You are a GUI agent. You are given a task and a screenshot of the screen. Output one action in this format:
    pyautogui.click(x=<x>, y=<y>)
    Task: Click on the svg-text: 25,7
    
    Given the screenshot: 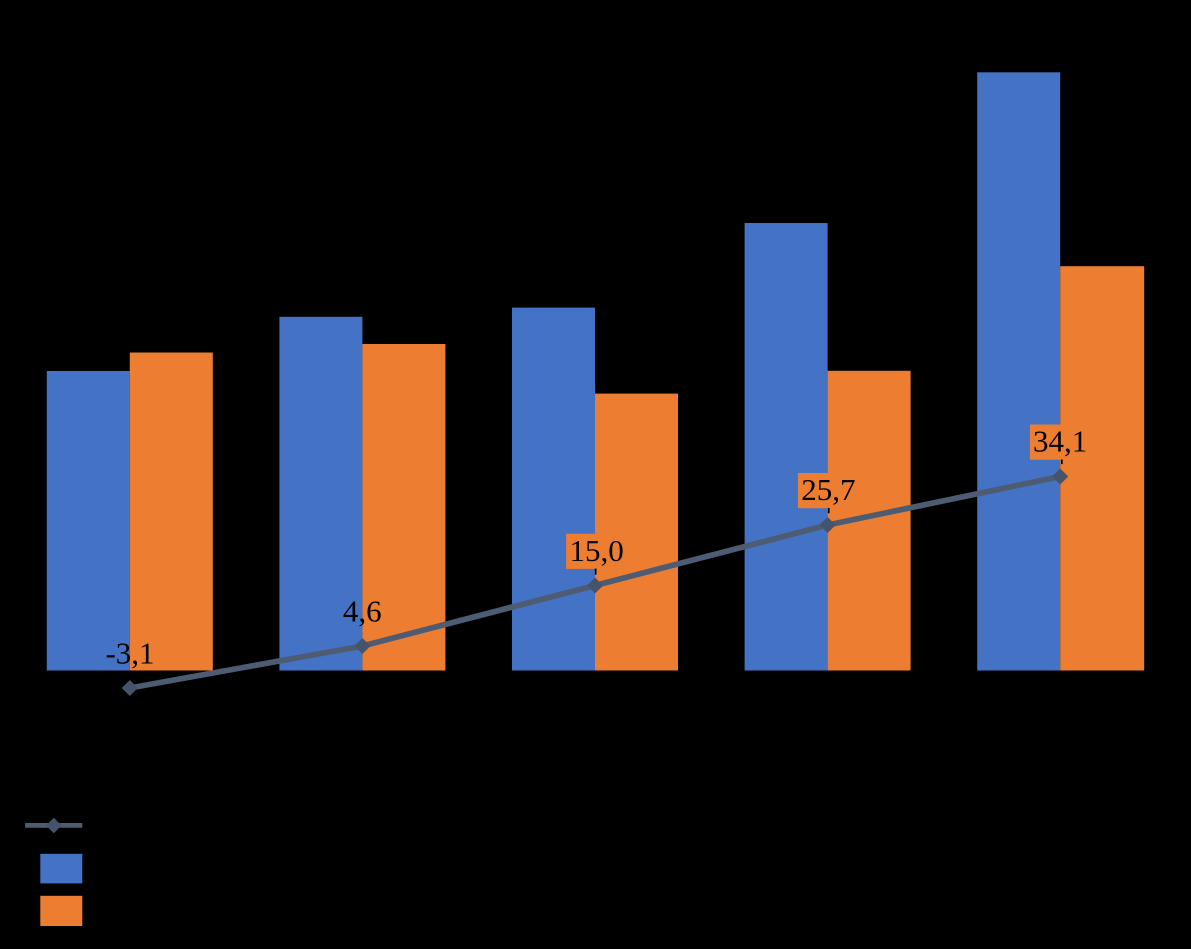 What is the action you would take?
    pyautogui.click(x=828, y=489)
    